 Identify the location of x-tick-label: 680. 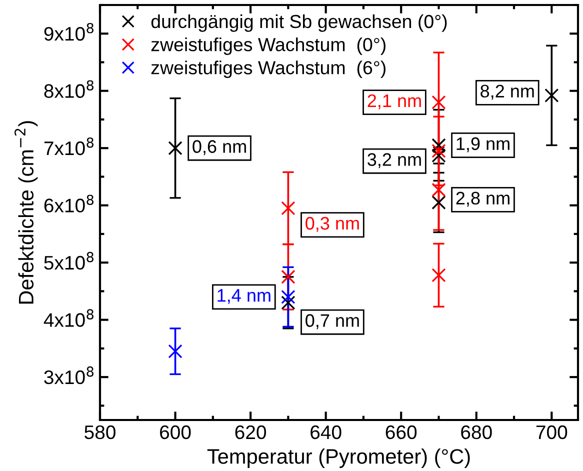
(476, 432).